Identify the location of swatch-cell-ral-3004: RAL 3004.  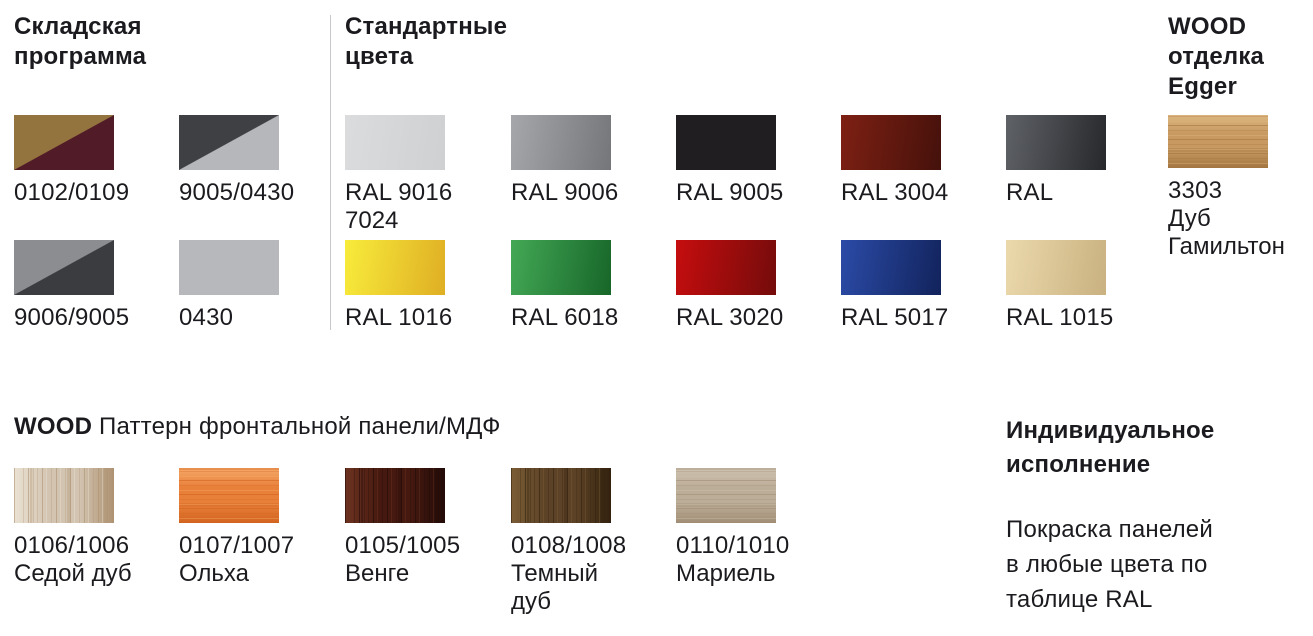
(920, 161).